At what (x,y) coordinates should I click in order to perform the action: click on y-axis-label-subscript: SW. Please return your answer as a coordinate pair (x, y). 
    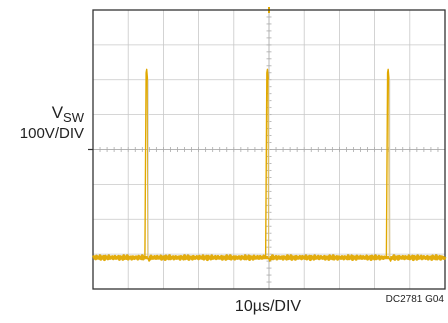
    Looking at the image, I should click on (74, 117).